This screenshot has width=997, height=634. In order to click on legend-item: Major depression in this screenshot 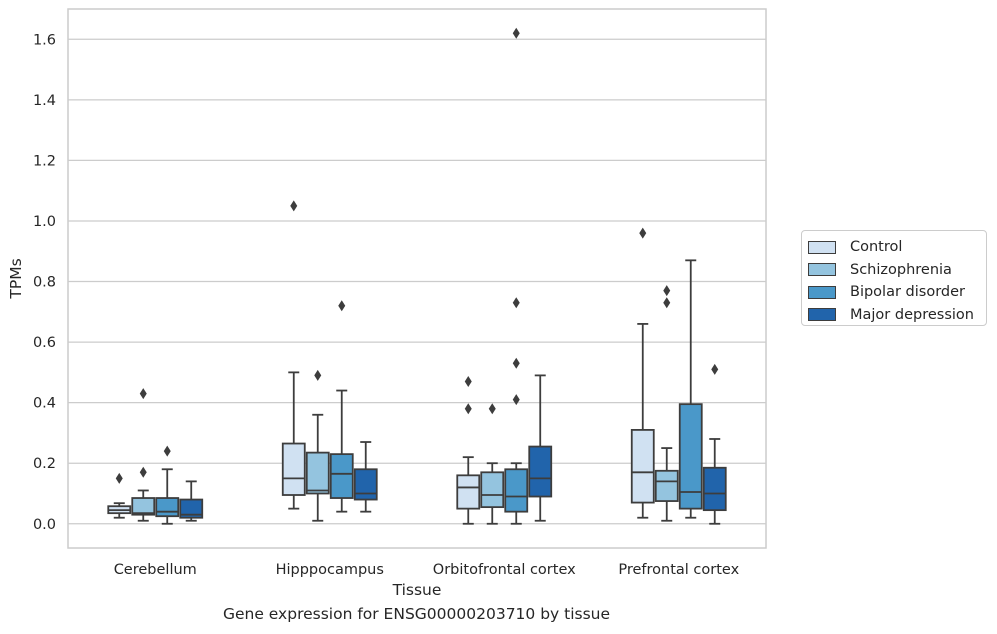, I will do `click(894, 315)`.